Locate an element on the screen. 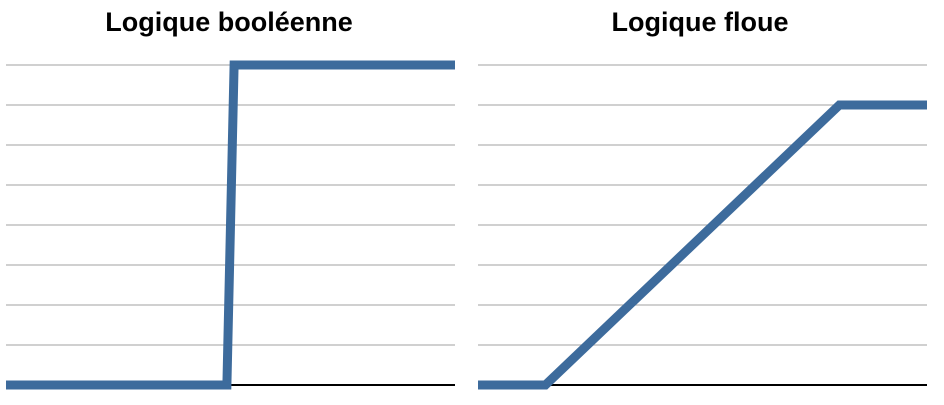 The image size is (944, 405). chart-title: Logique booléenne is located at coordinates (229, 22).